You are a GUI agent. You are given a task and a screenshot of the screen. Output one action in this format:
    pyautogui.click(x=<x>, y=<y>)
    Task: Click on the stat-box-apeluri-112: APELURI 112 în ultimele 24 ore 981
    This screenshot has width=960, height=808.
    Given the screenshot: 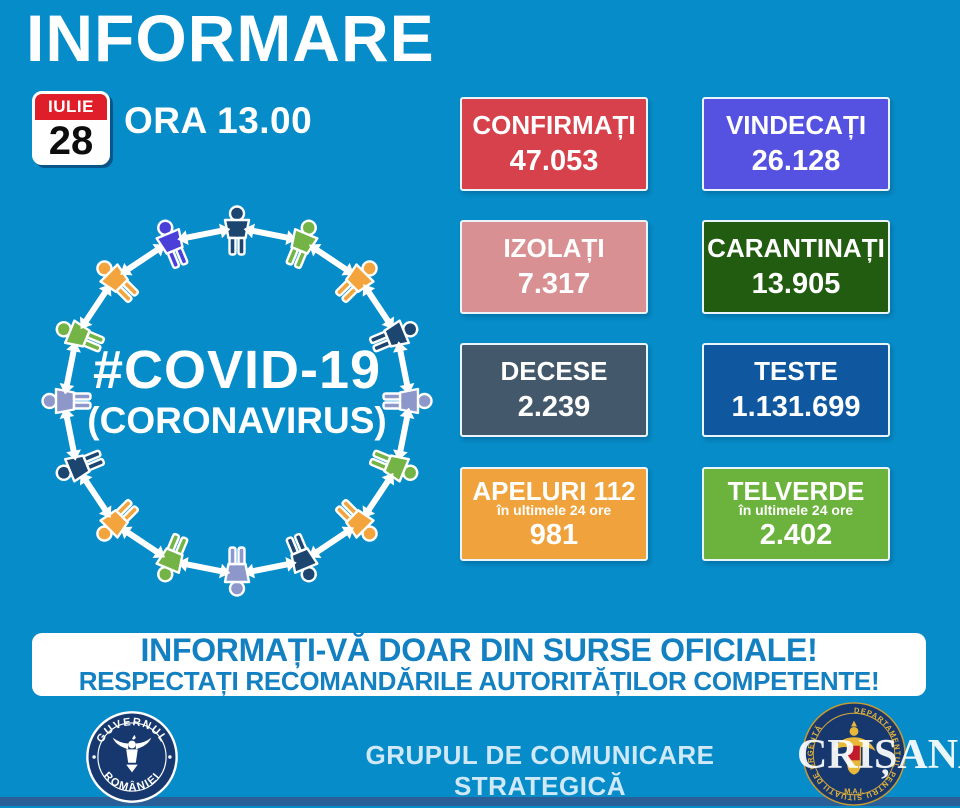 What is the action you would take?
    pyautogui.click(x=554, y=514)
    